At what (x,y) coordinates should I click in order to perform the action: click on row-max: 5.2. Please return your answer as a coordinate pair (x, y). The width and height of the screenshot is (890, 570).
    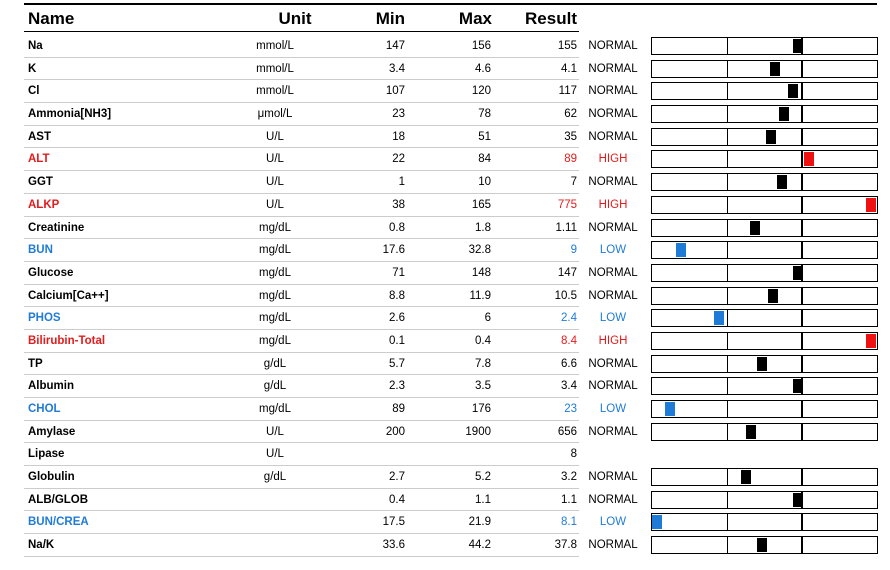
    Looking at the image, I should click on (483, 477).